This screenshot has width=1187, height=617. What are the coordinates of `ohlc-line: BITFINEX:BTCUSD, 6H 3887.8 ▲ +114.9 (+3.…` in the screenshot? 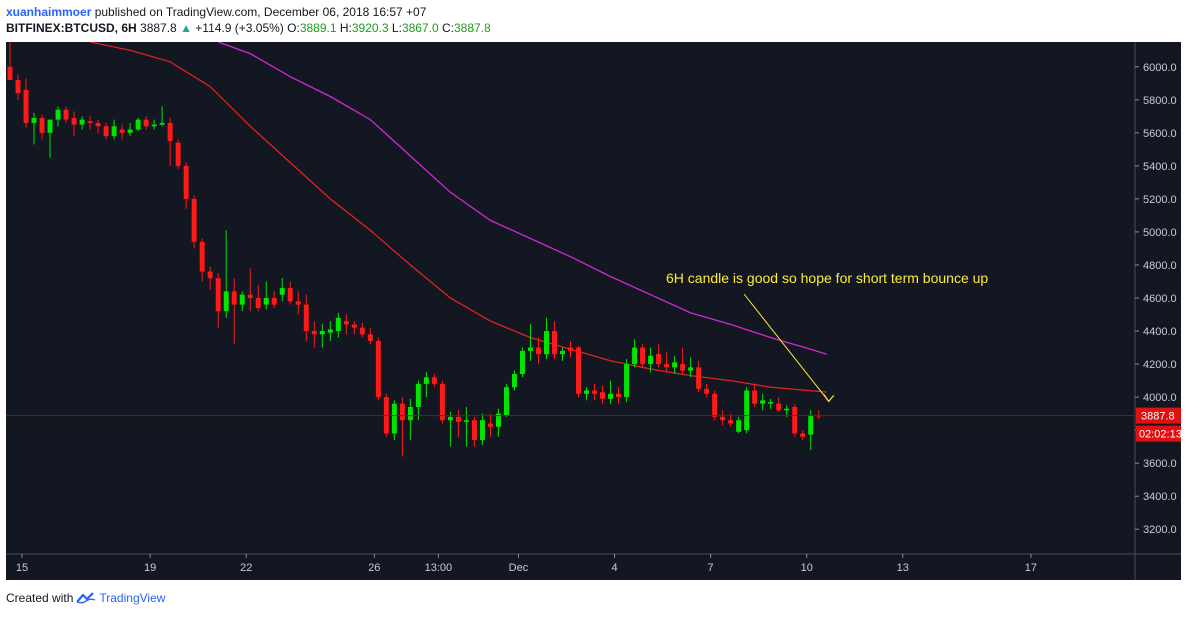 It's located at (248, 28).